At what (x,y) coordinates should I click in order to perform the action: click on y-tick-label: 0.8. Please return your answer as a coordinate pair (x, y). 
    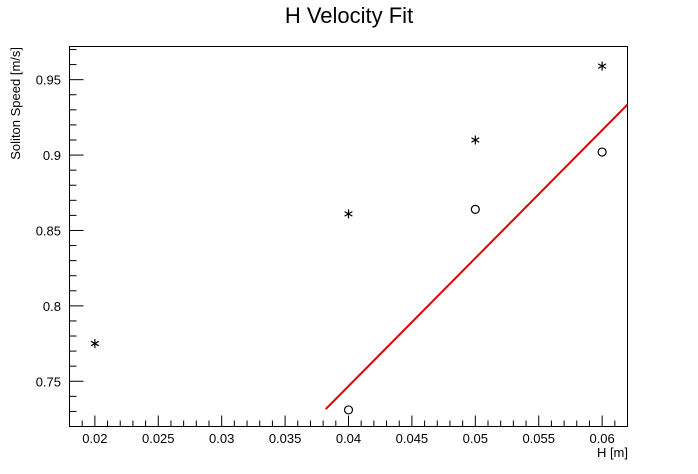
    Looking at the image, I should click on (52, 306).